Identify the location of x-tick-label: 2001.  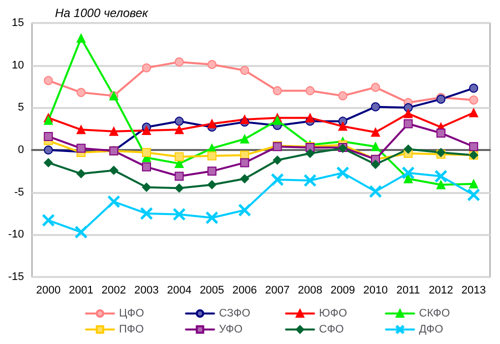
(81, 290).